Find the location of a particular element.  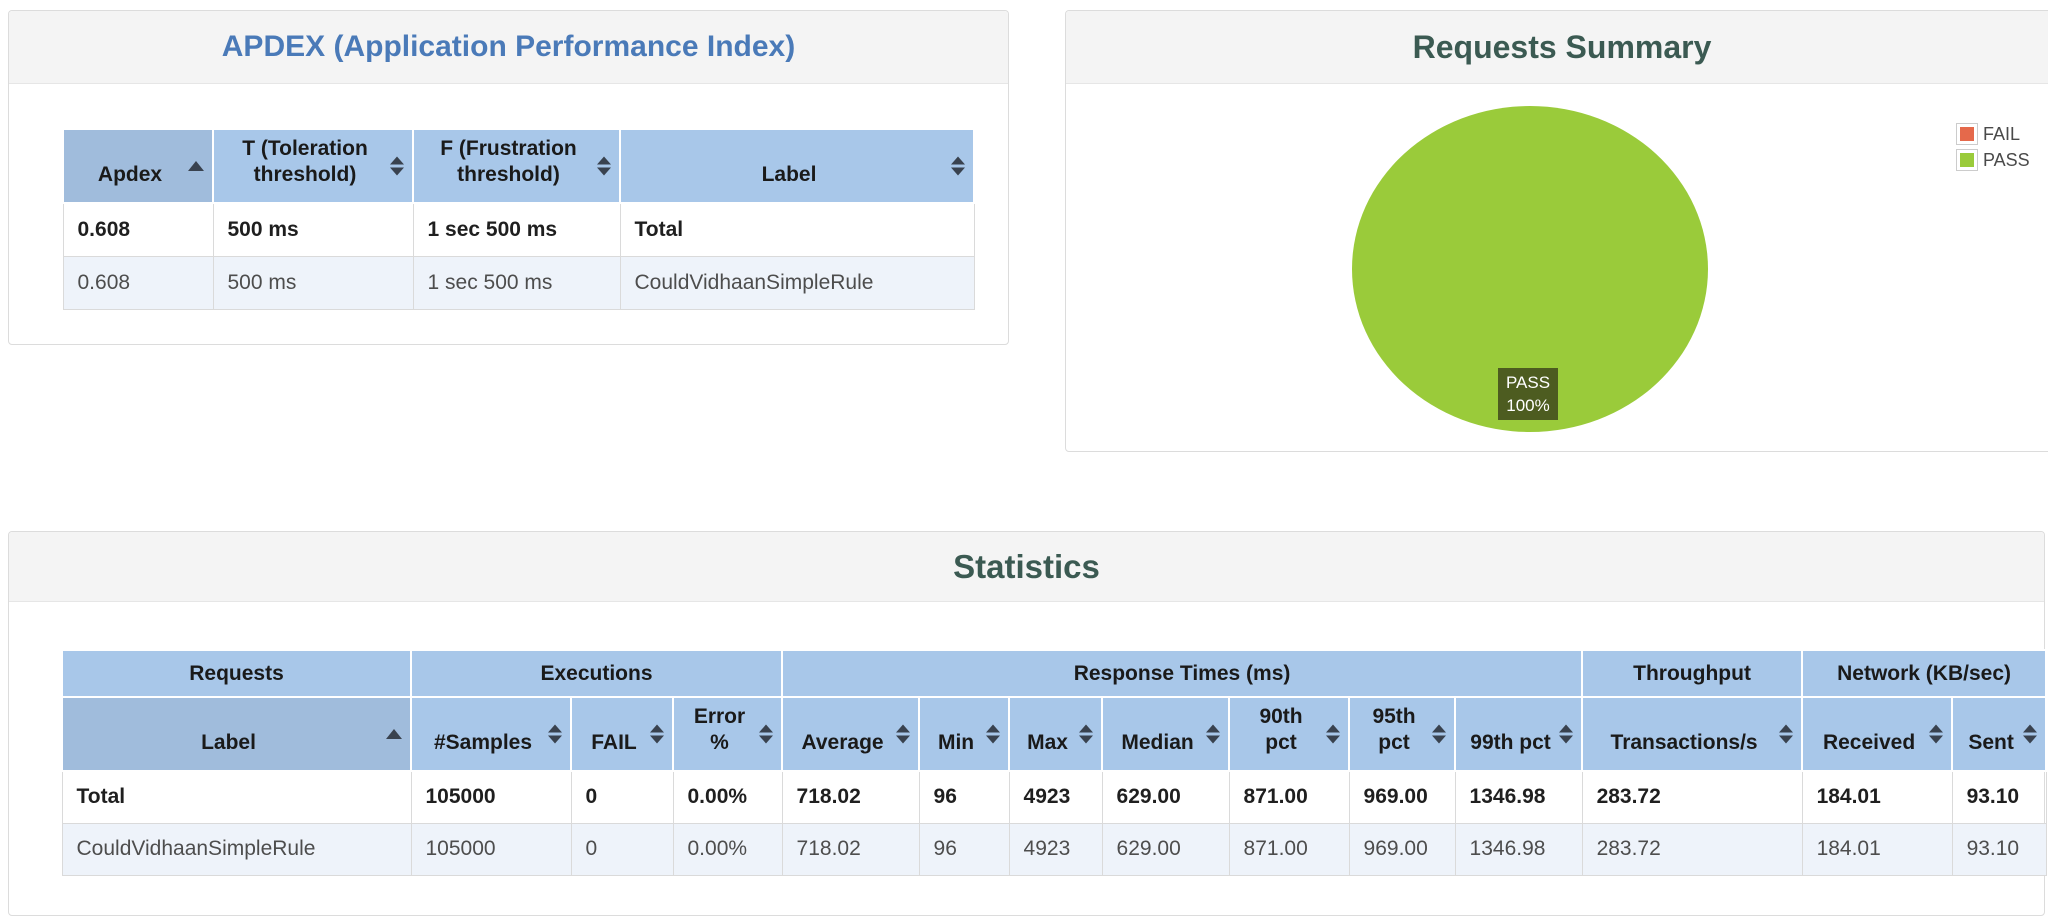

stats-column-header-min: Min is located at coordinates (964, 734).